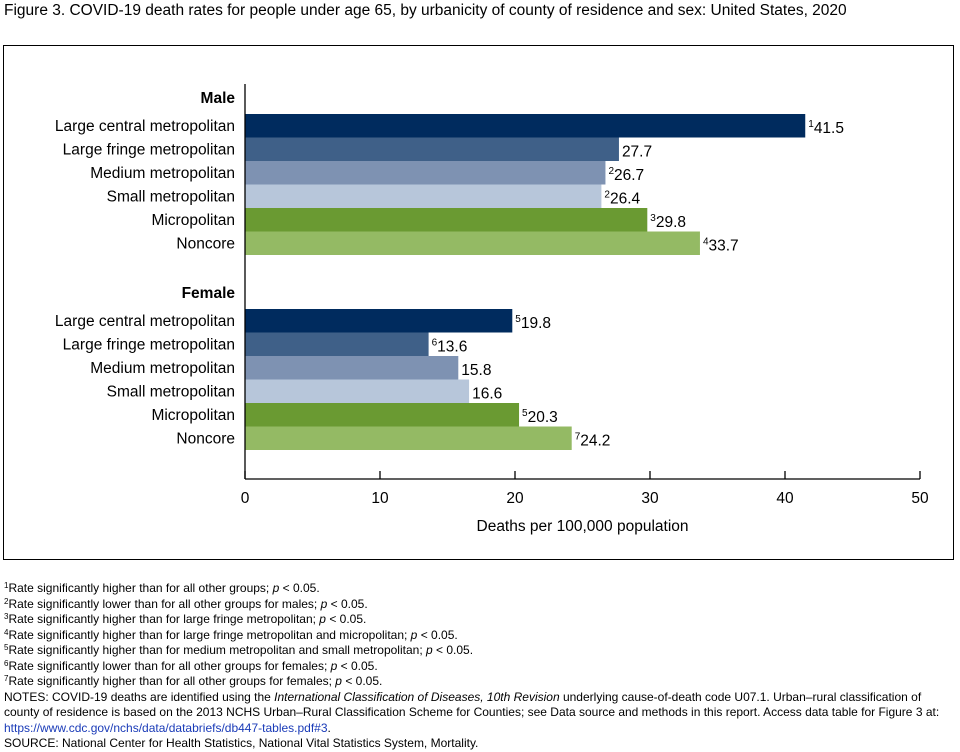 Image resolution: width=960 pixels, height=752 pixels. Describe the element at coordinates (446, 220) in the screenshot. I see `bar-male-micropolitan` at that location.